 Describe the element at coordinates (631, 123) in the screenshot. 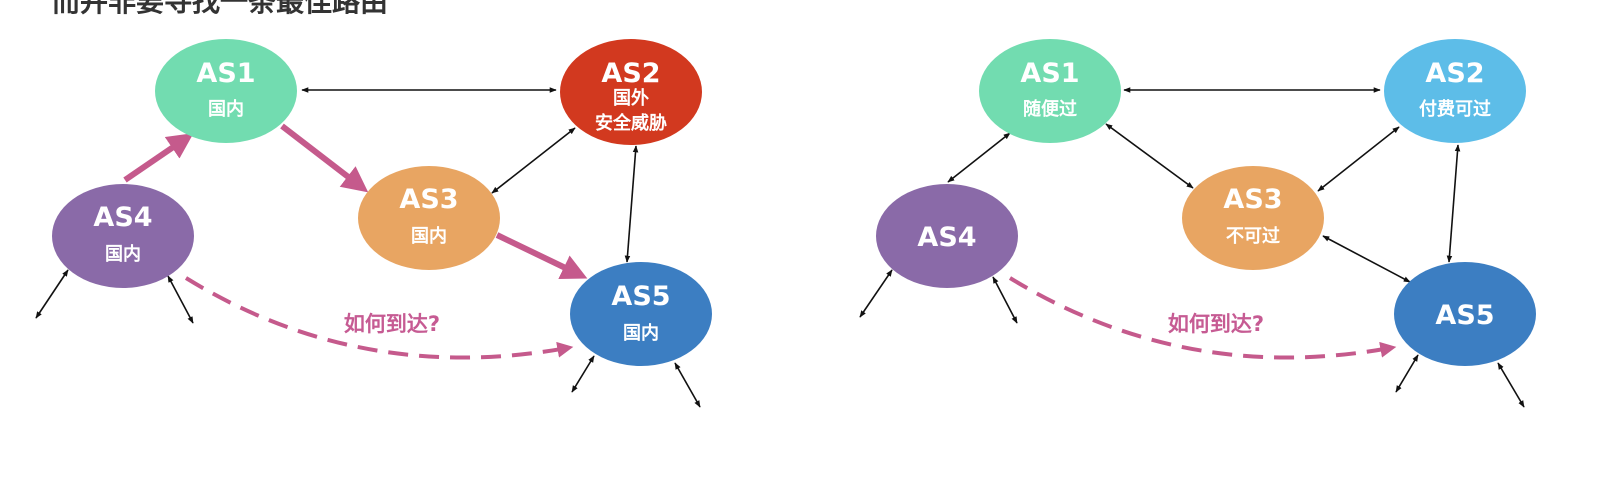

I see `node-as2-sub-2: 安全威胁` at that location.